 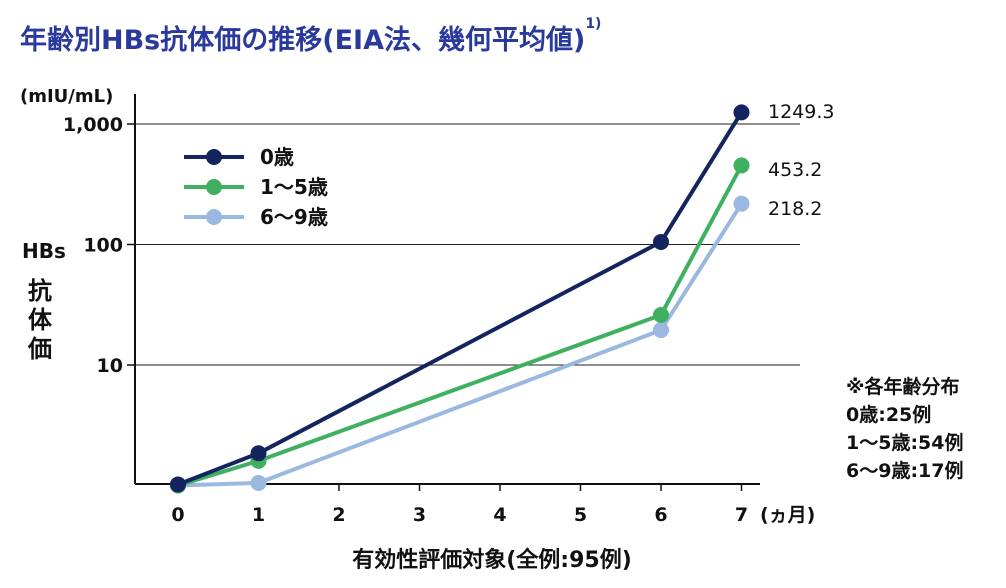 What do you see at coordinates (39, 349) in the screenshot?
I see `y-axis-label-char-2: 価` at bounding box center [39, 349].